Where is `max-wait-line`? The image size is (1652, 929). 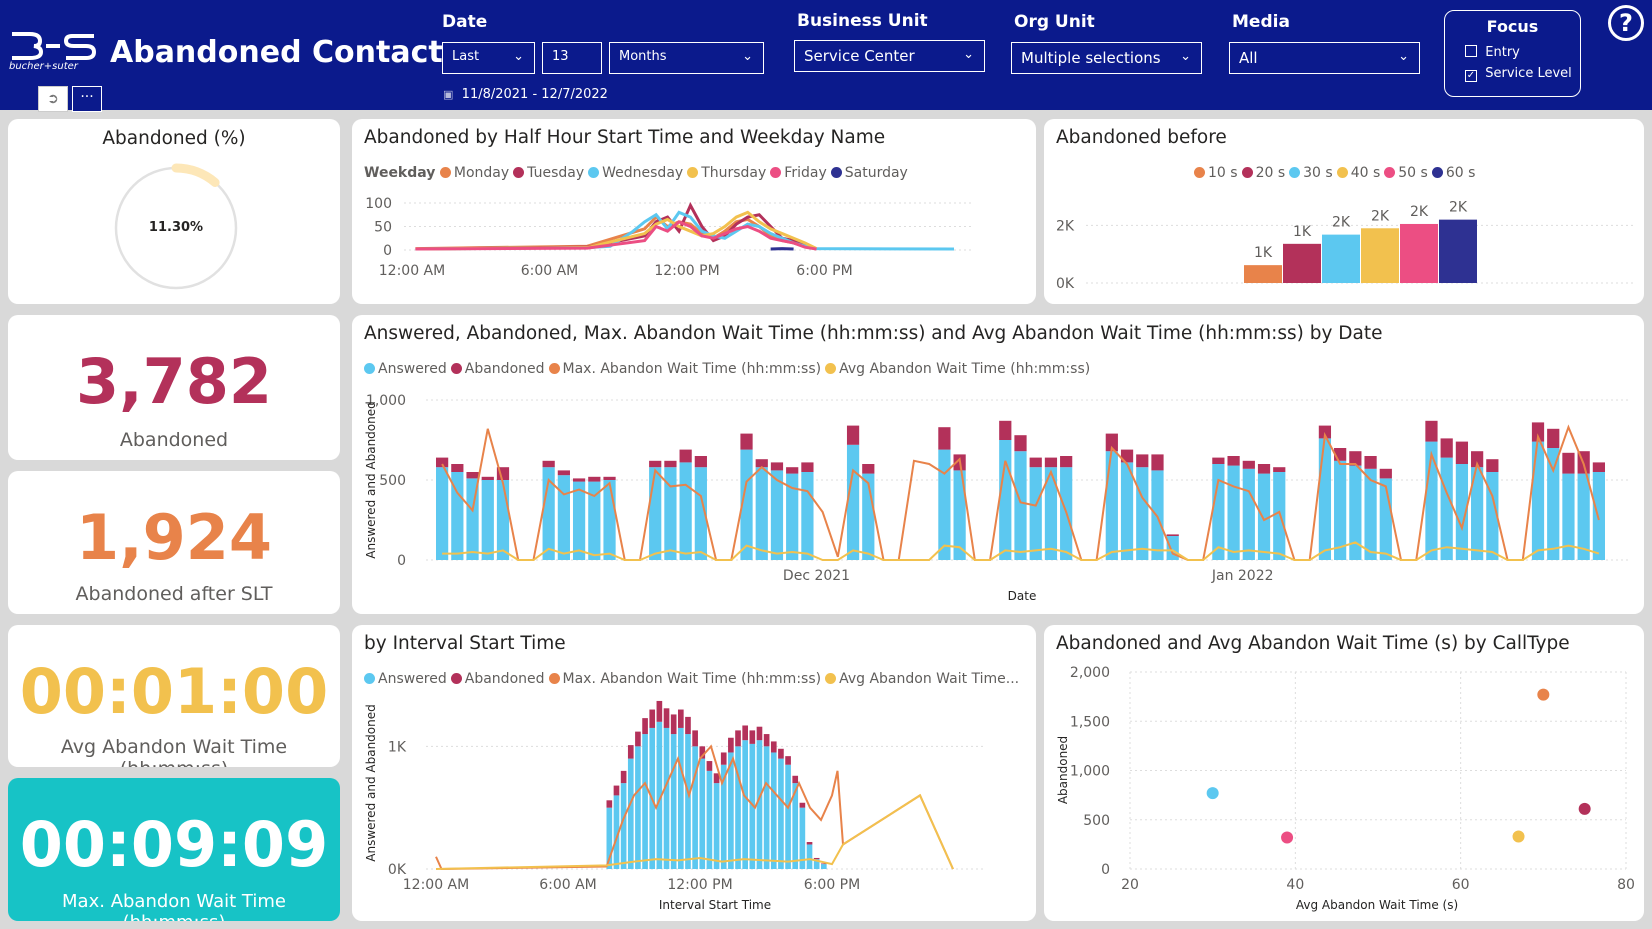 max-wait-line is located at coordinates (694, 807).